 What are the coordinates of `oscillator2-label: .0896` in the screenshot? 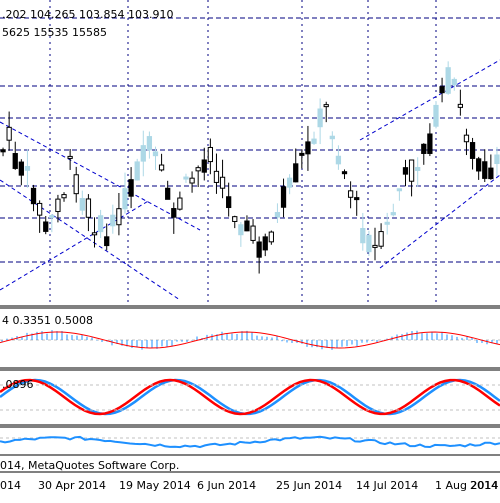 It's located at (18, 384).